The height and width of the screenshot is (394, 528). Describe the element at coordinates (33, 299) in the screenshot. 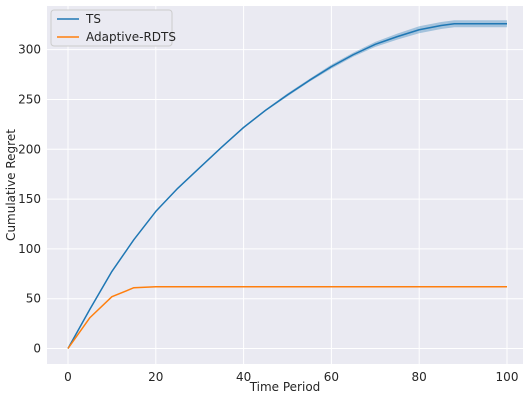

I see `y-tick-label: 50` at that location.